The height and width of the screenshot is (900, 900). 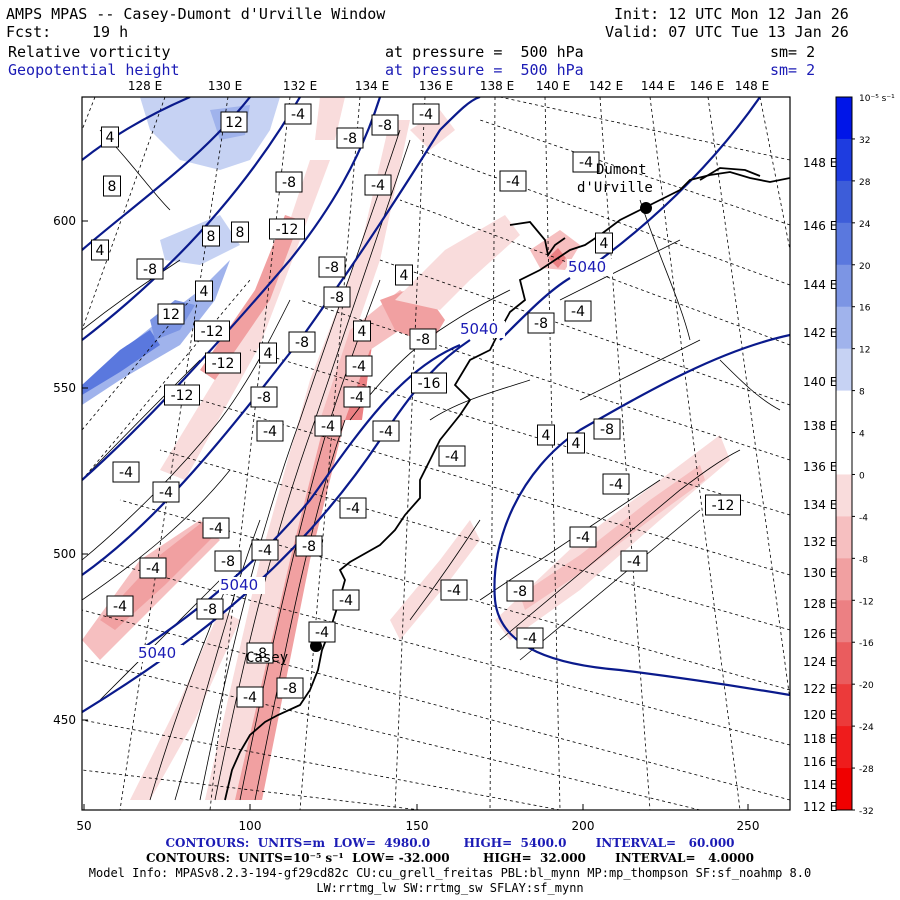 What do you see at coordinates (621, 170) in the screenshot?
I see `station-name-dumont: Dumont` at bounding box center [621, 170].